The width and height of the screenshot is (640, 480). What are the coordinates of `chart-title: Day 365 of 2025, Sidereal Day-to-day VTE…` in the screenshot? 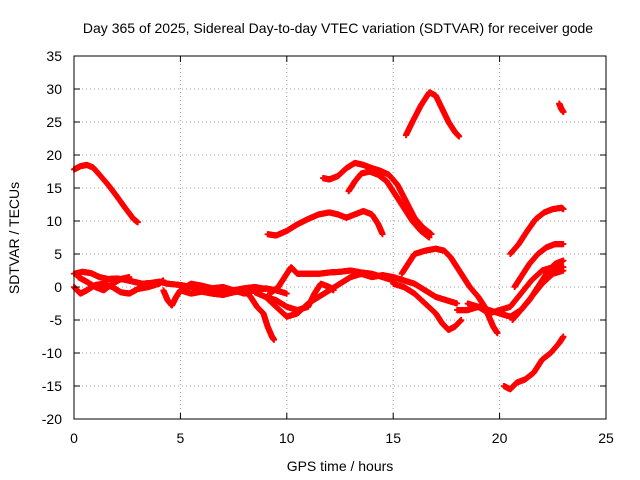 It's located at (338, 28).